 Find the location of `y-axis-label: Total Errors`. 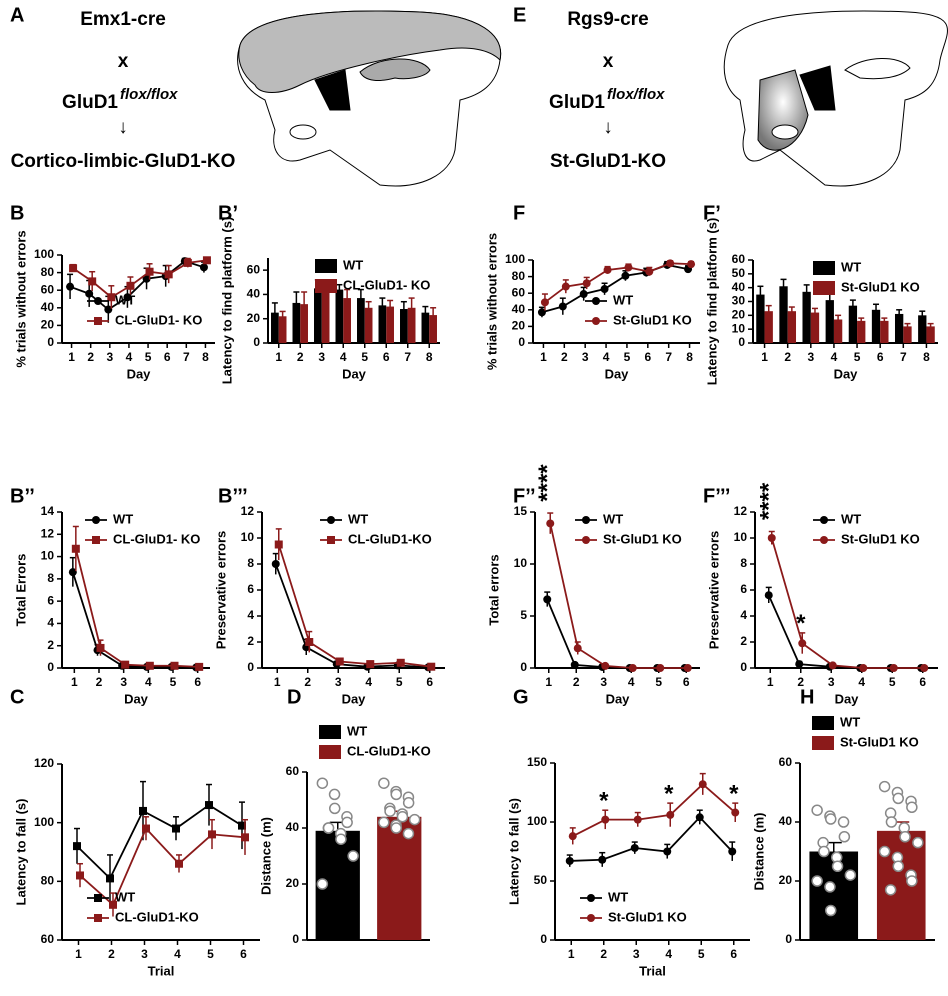

y-axis-label: Total Errors is located at coordinates (20, 590).